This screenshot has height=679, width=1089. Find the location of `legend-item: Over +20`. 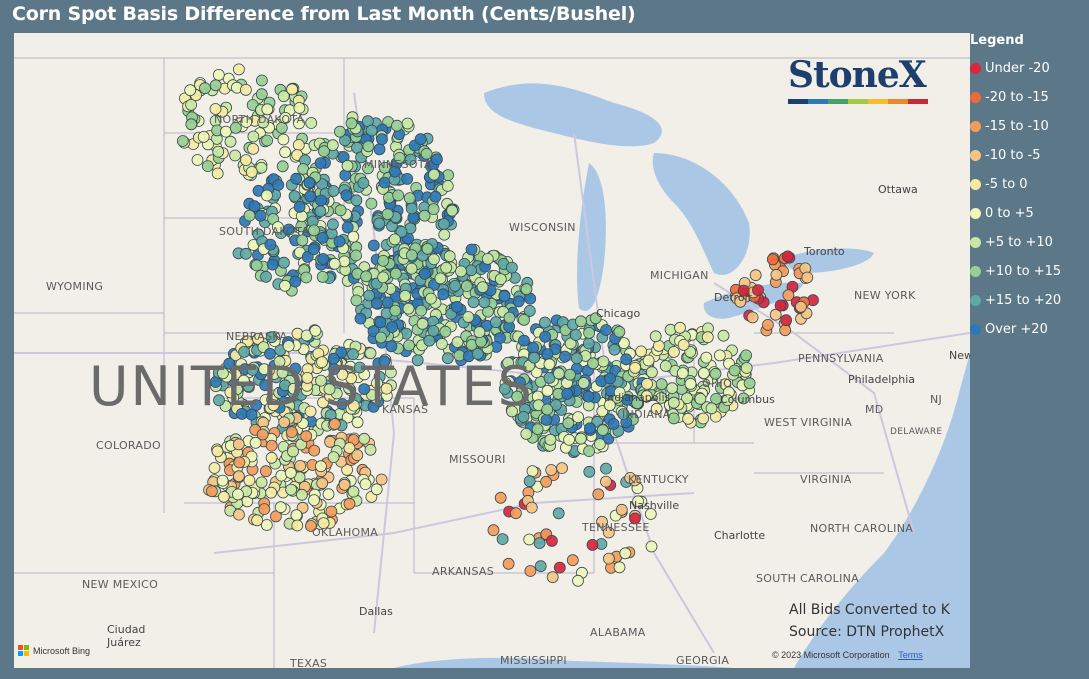

legend-item: Over +20 is located at coordinates (1027, 329).